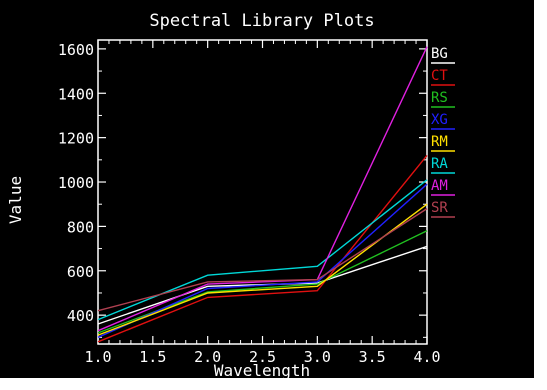  What do you see at coordinates (80, 227) in the screenshot?
I see `y-tick-label: 800` at bounding box center [80, 227].